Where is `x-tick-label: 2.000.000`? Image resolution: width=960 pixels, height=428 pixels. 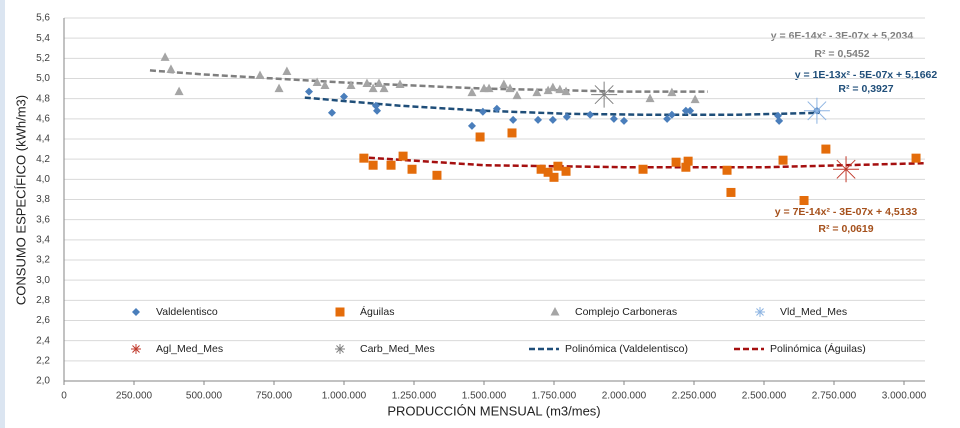
x-tick-label: 2.000.000 is located at coordinates (624, 396).